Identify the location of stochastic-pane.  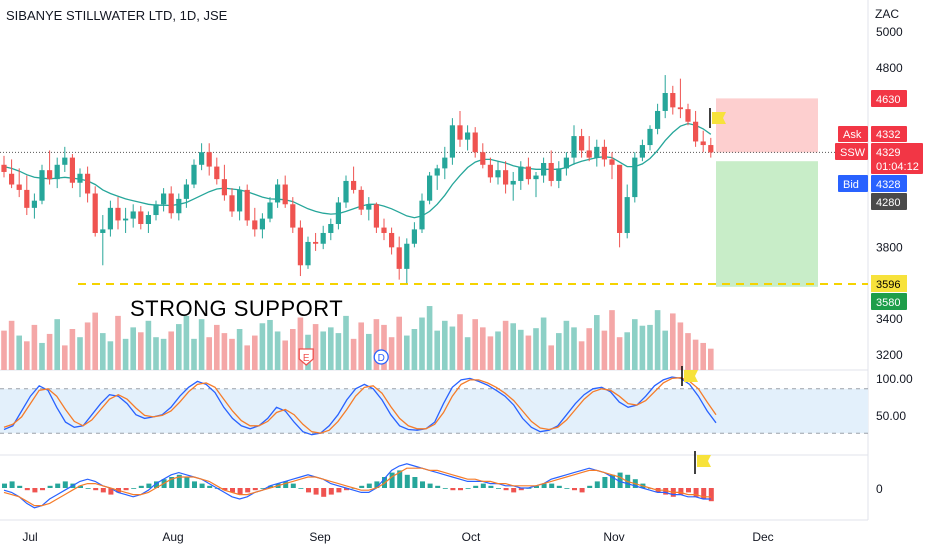
(434, 406).